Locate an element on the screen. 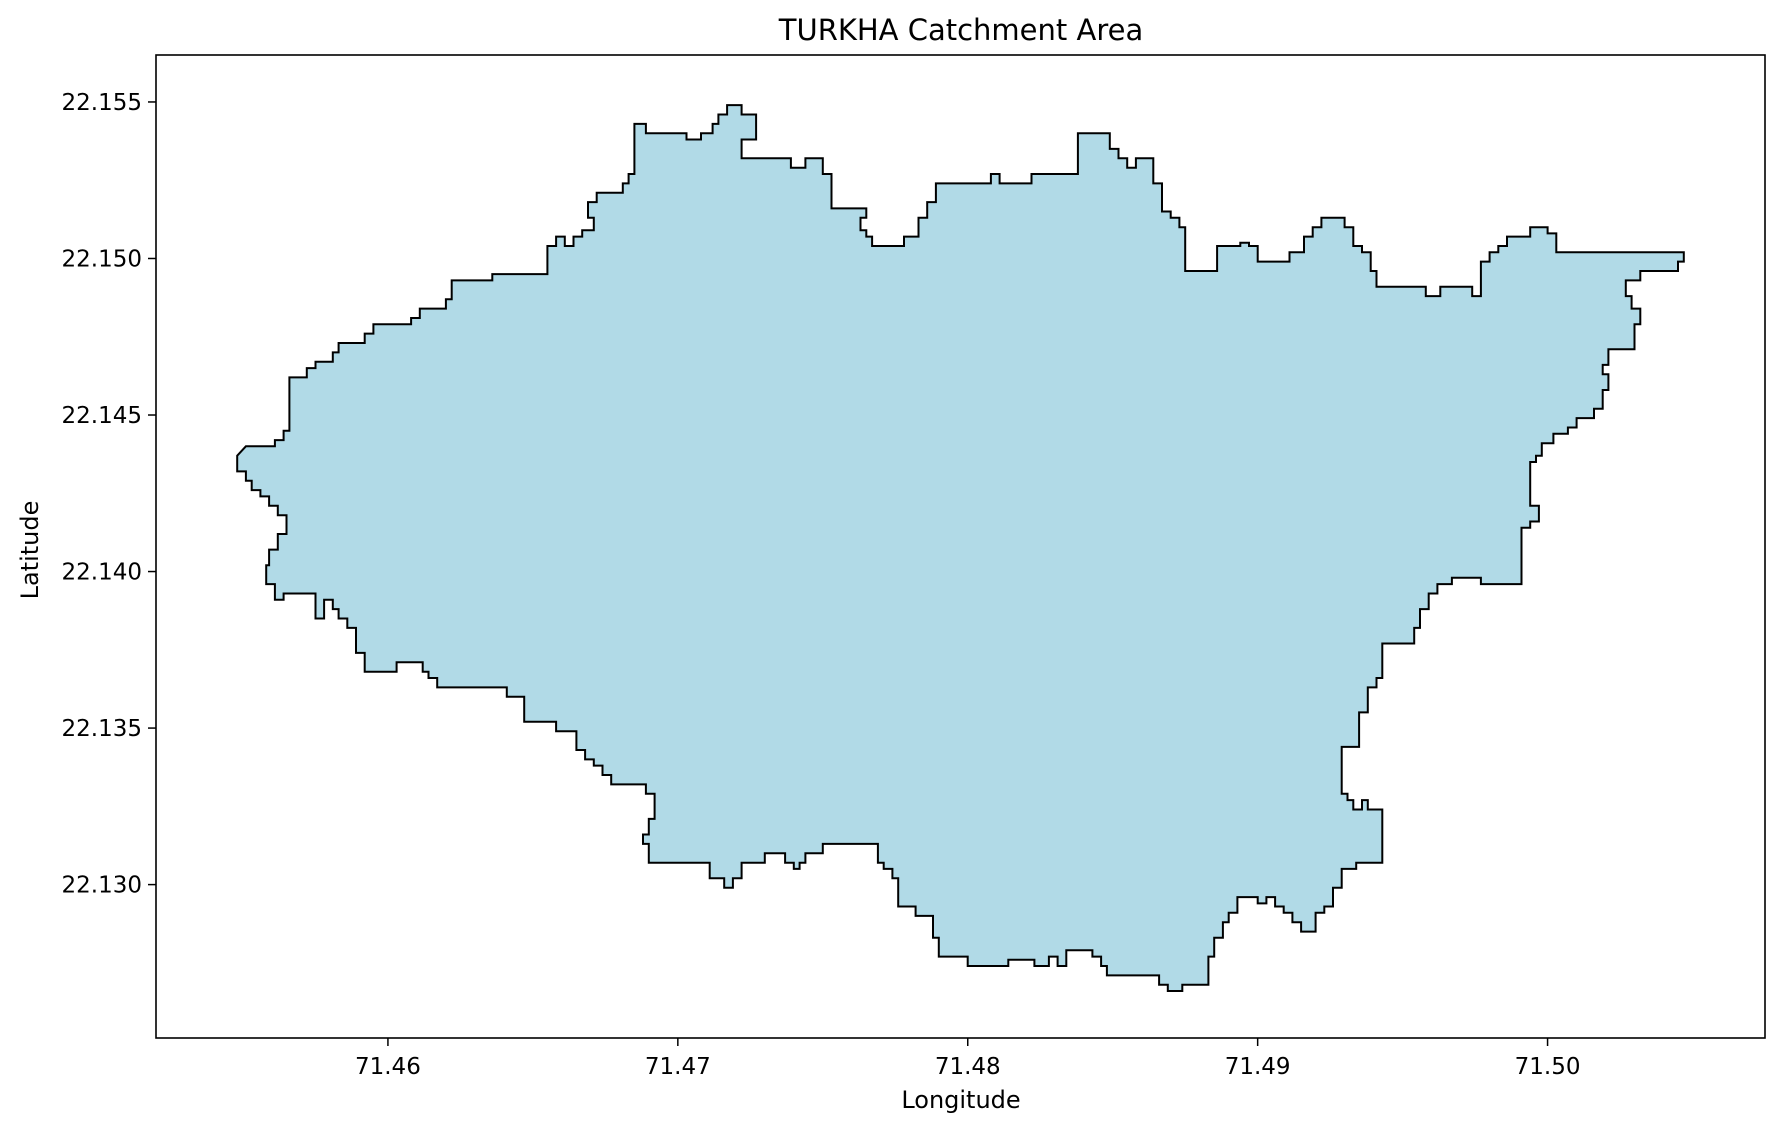 The height and width of the screenshot is (1132, 1781). y-tick-label: 22.145 is located at coordinates (102, 416).